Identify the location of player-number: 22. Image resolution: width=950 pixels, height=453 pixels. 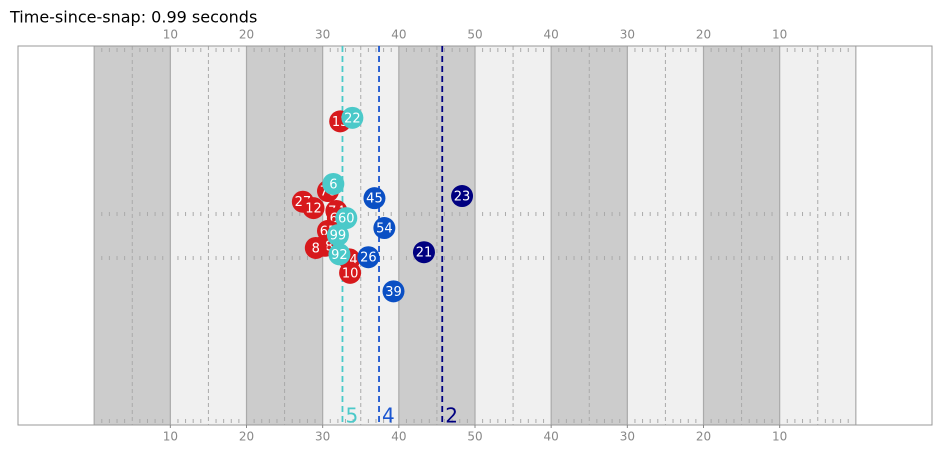
(352, 118).